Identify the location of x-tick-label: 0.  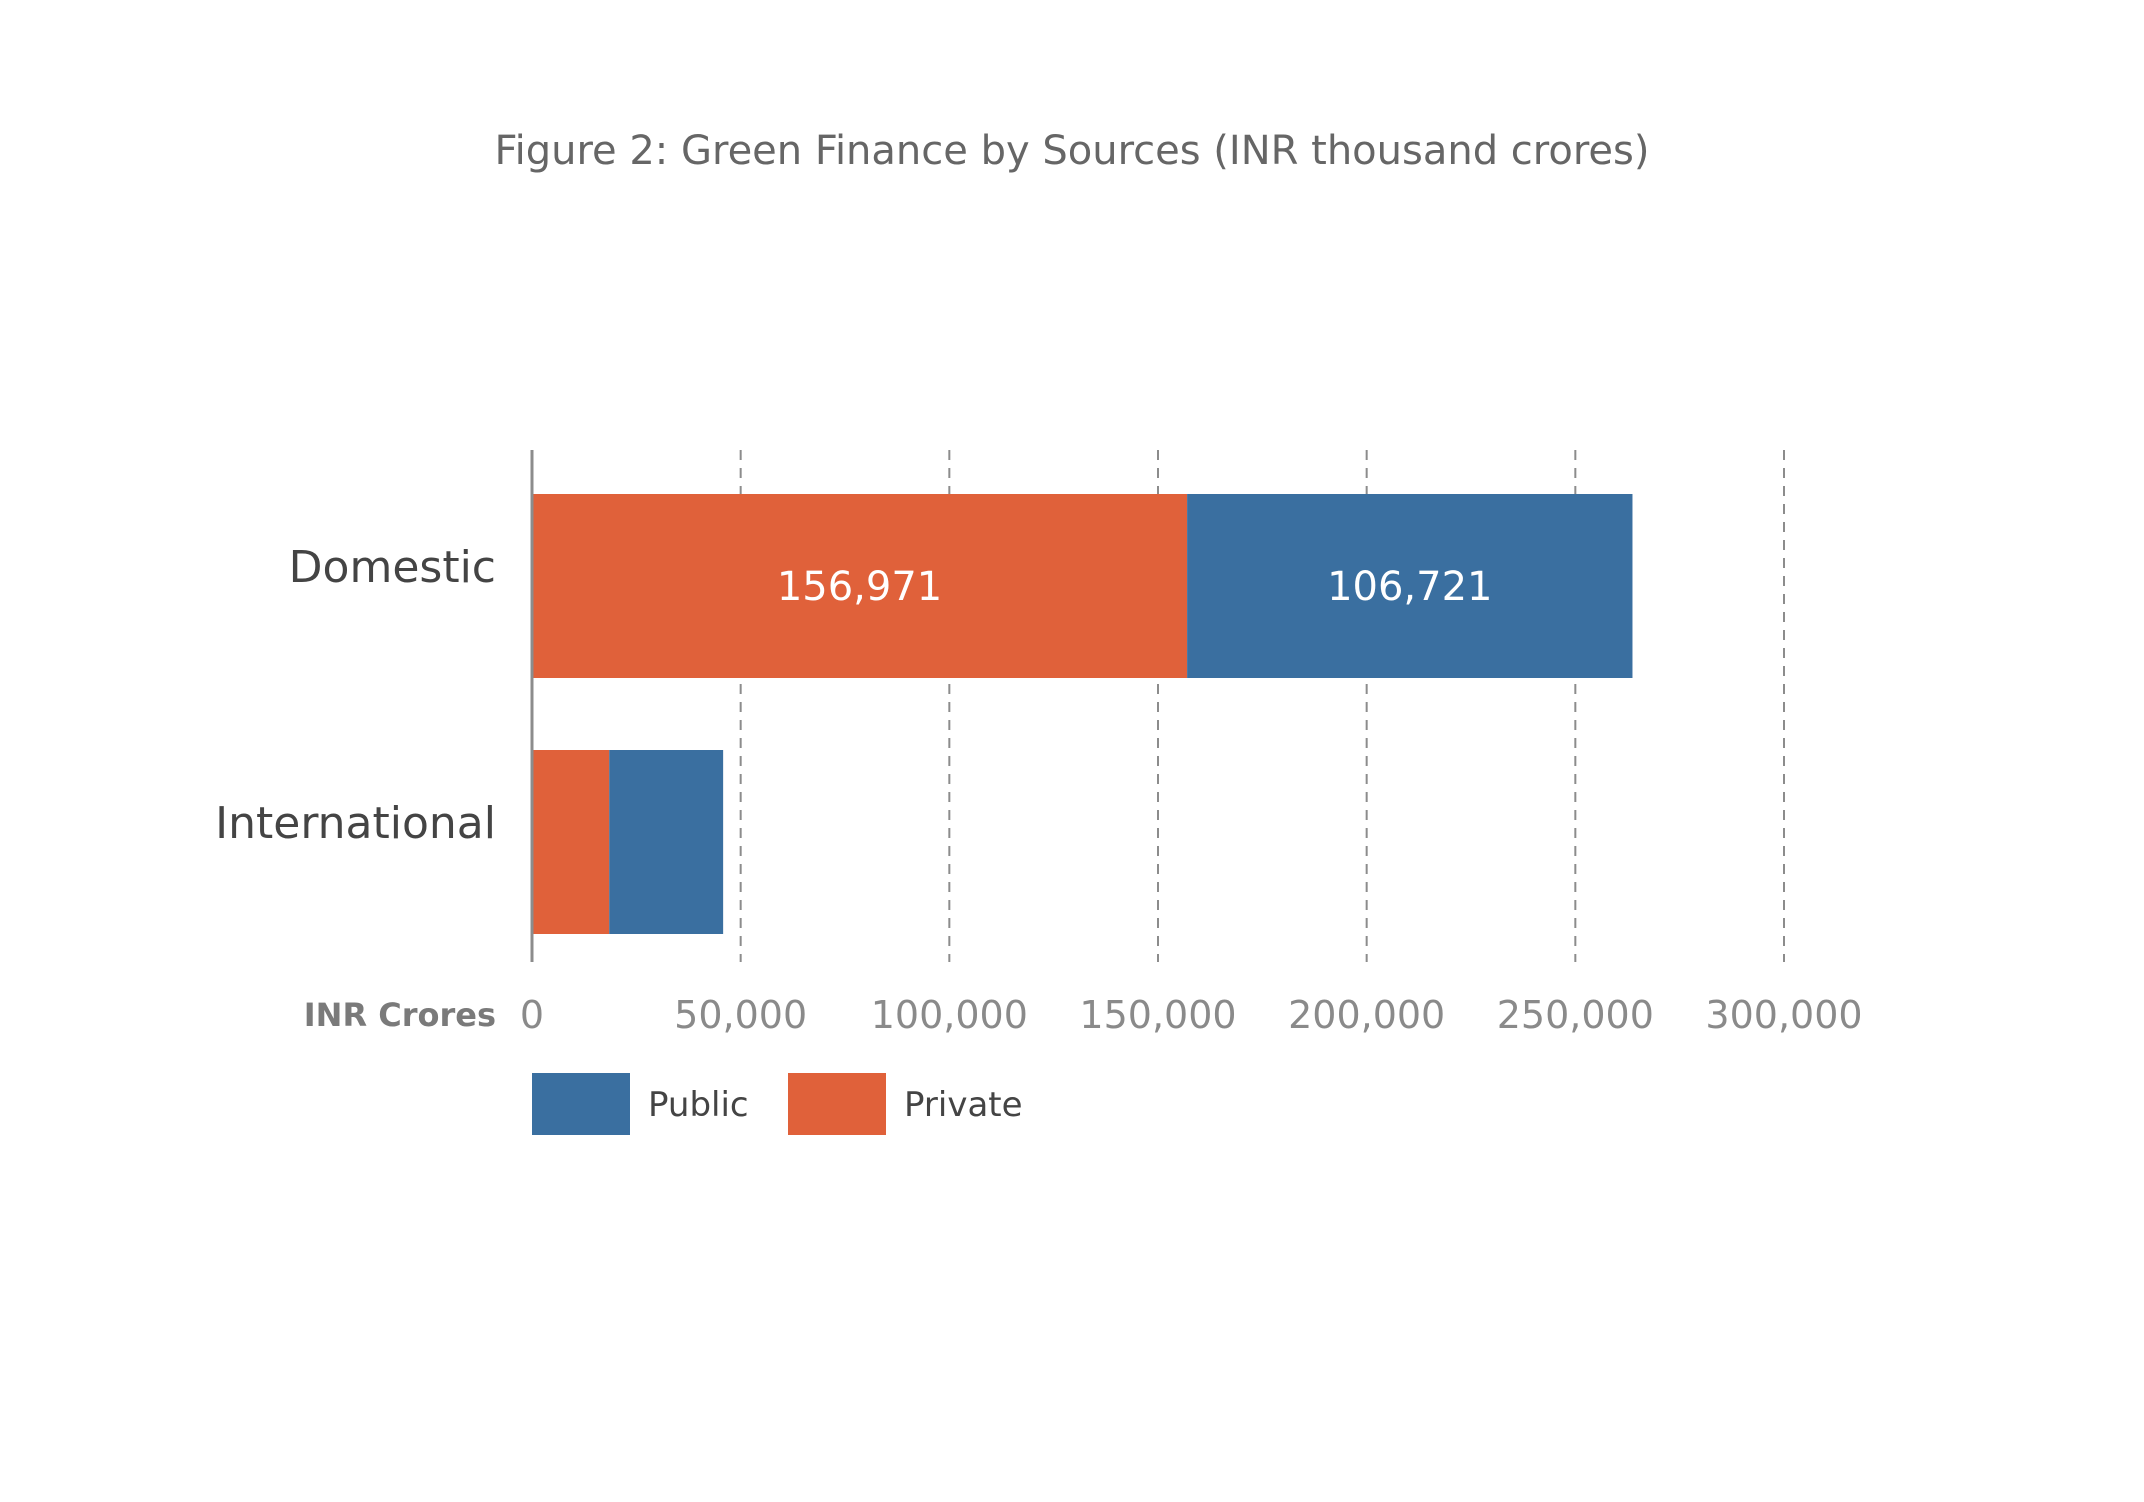
(532, 1015).